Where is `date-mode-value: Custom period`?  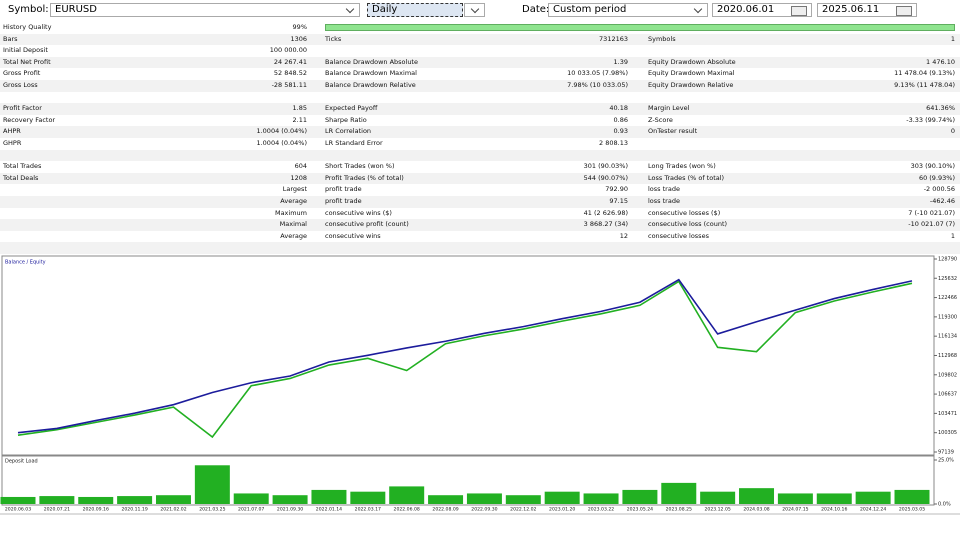 date-mode-value: Custom period is located at coordinates (590, 9).